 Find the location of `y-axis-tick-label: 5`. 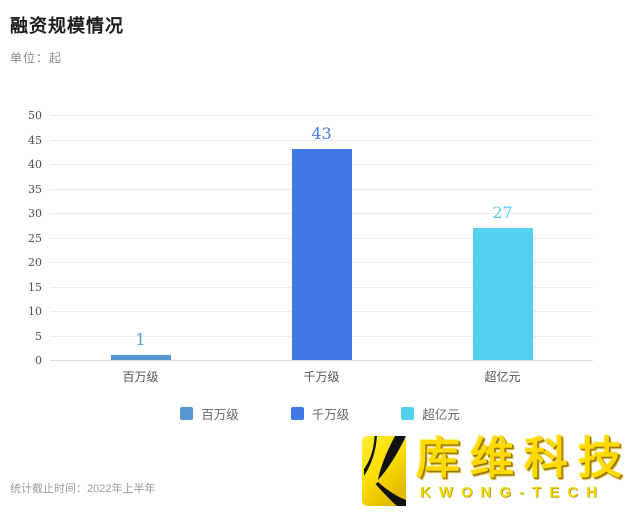

y-axis-tick-label: 5 is located at coordinates (38, 336).